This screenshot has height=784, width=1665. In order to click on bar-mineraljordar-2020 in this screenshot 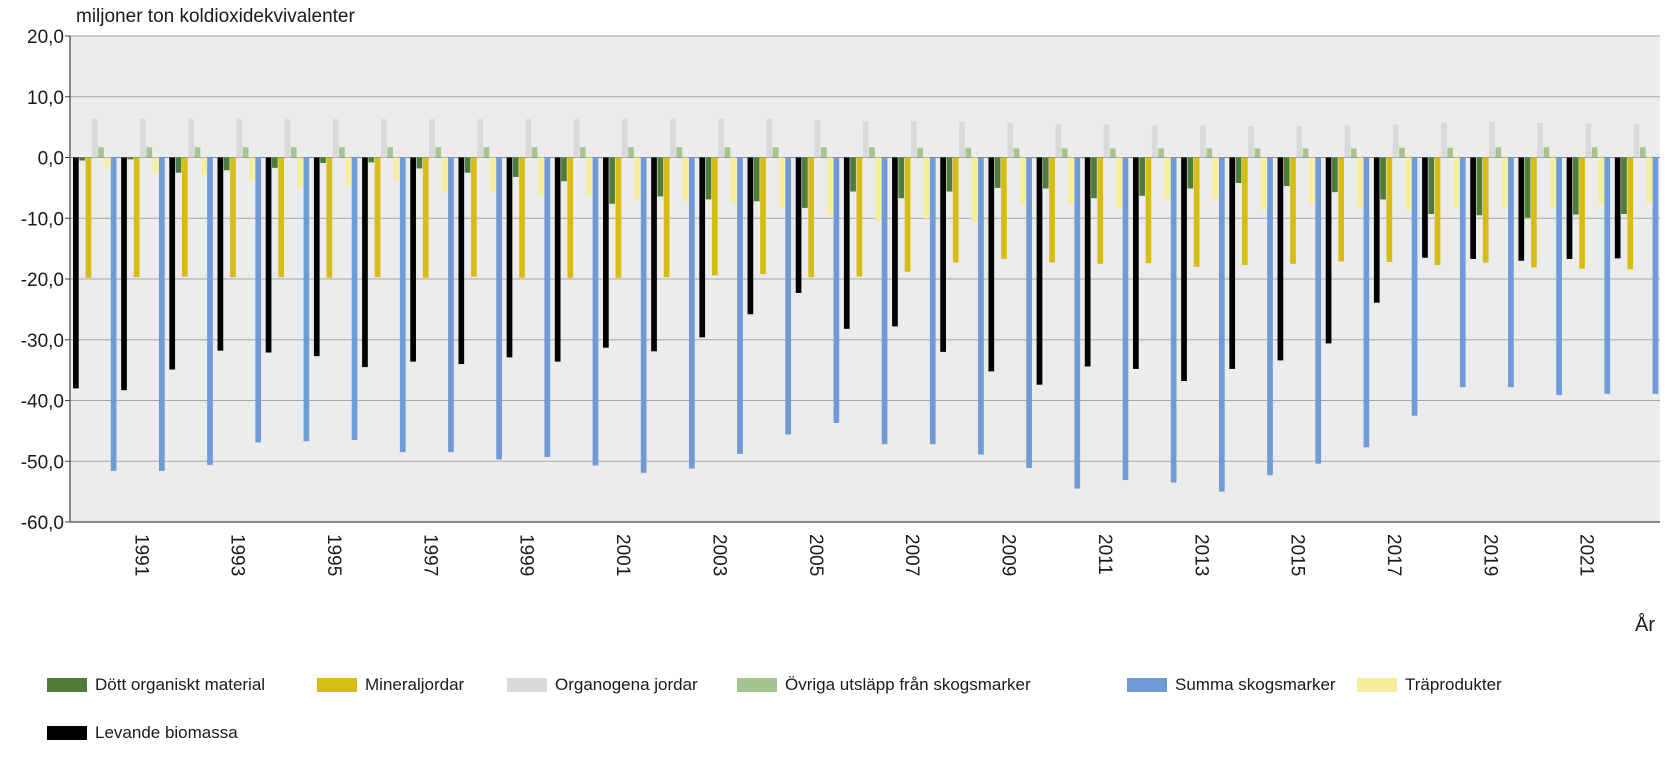, I will do `click(1534, 212)`.